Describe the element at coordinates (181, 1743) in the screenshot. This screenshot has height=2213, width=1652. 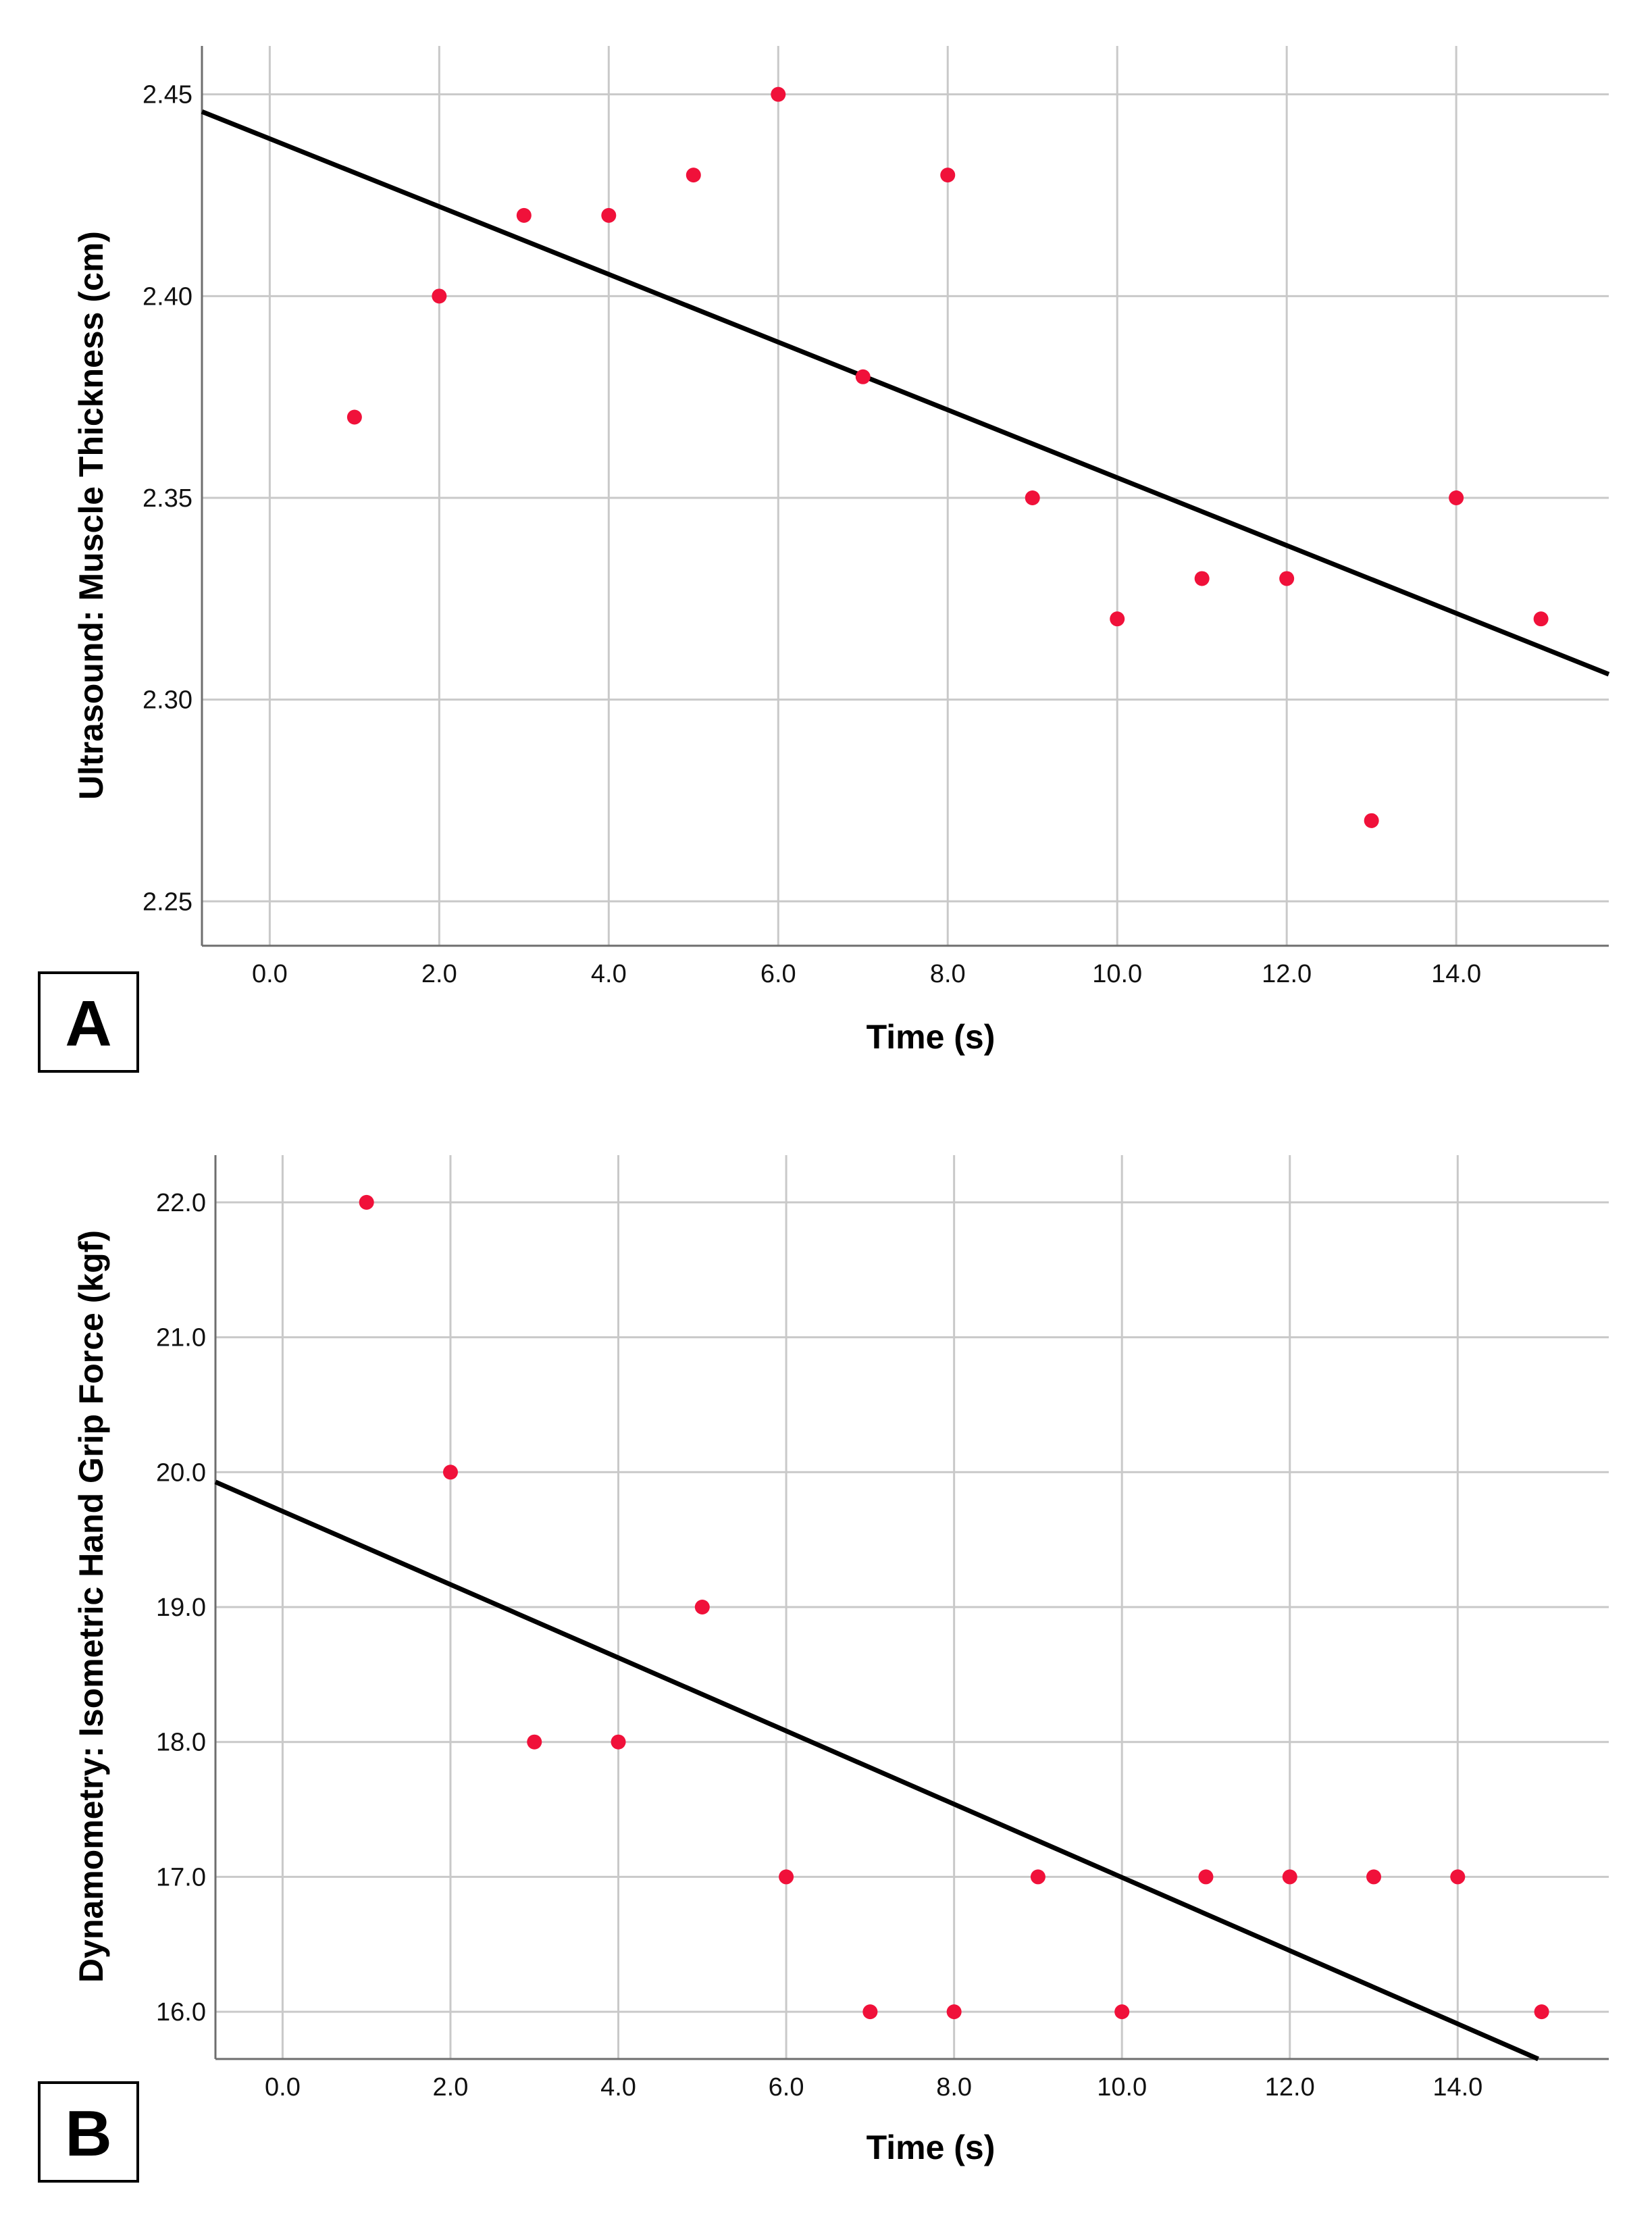
I see `y-tick-label: 18.0` at that location.